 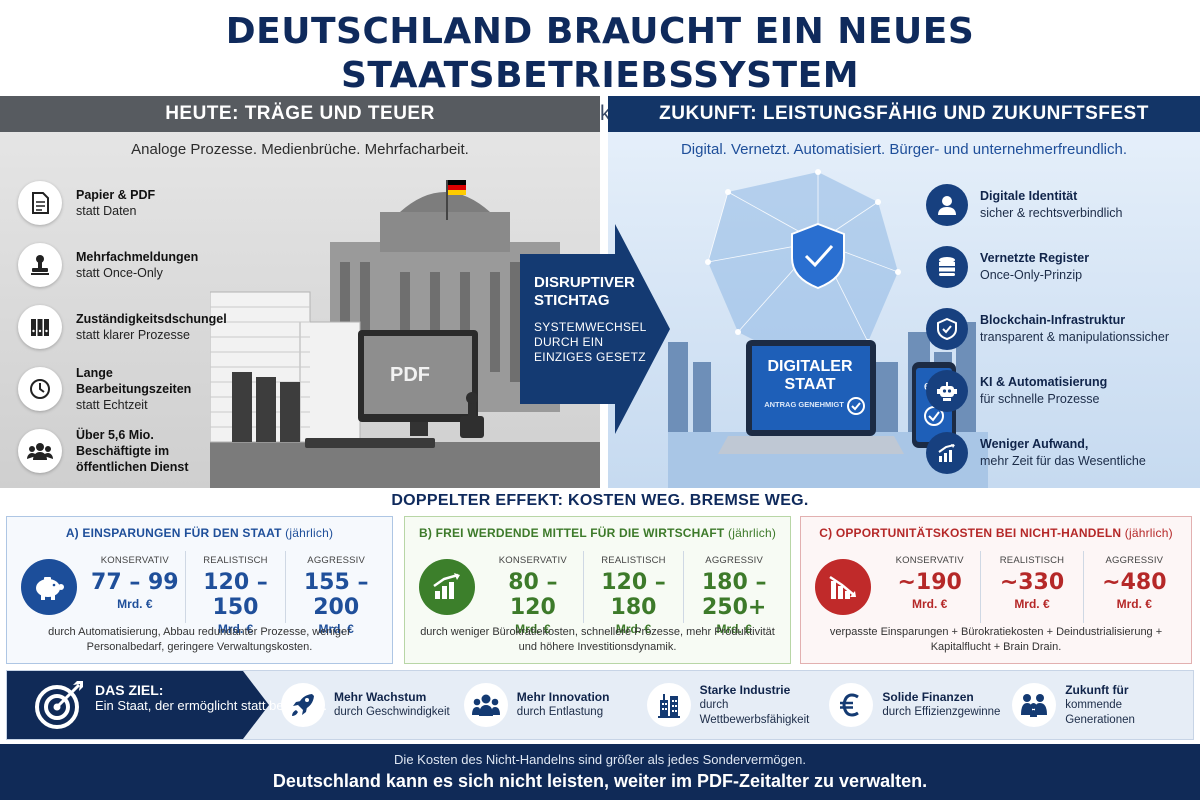 What do you see at coordinates (336, 595) in the screenshot?
I see `value: 155 – 200` at bounding box center [336, 595].